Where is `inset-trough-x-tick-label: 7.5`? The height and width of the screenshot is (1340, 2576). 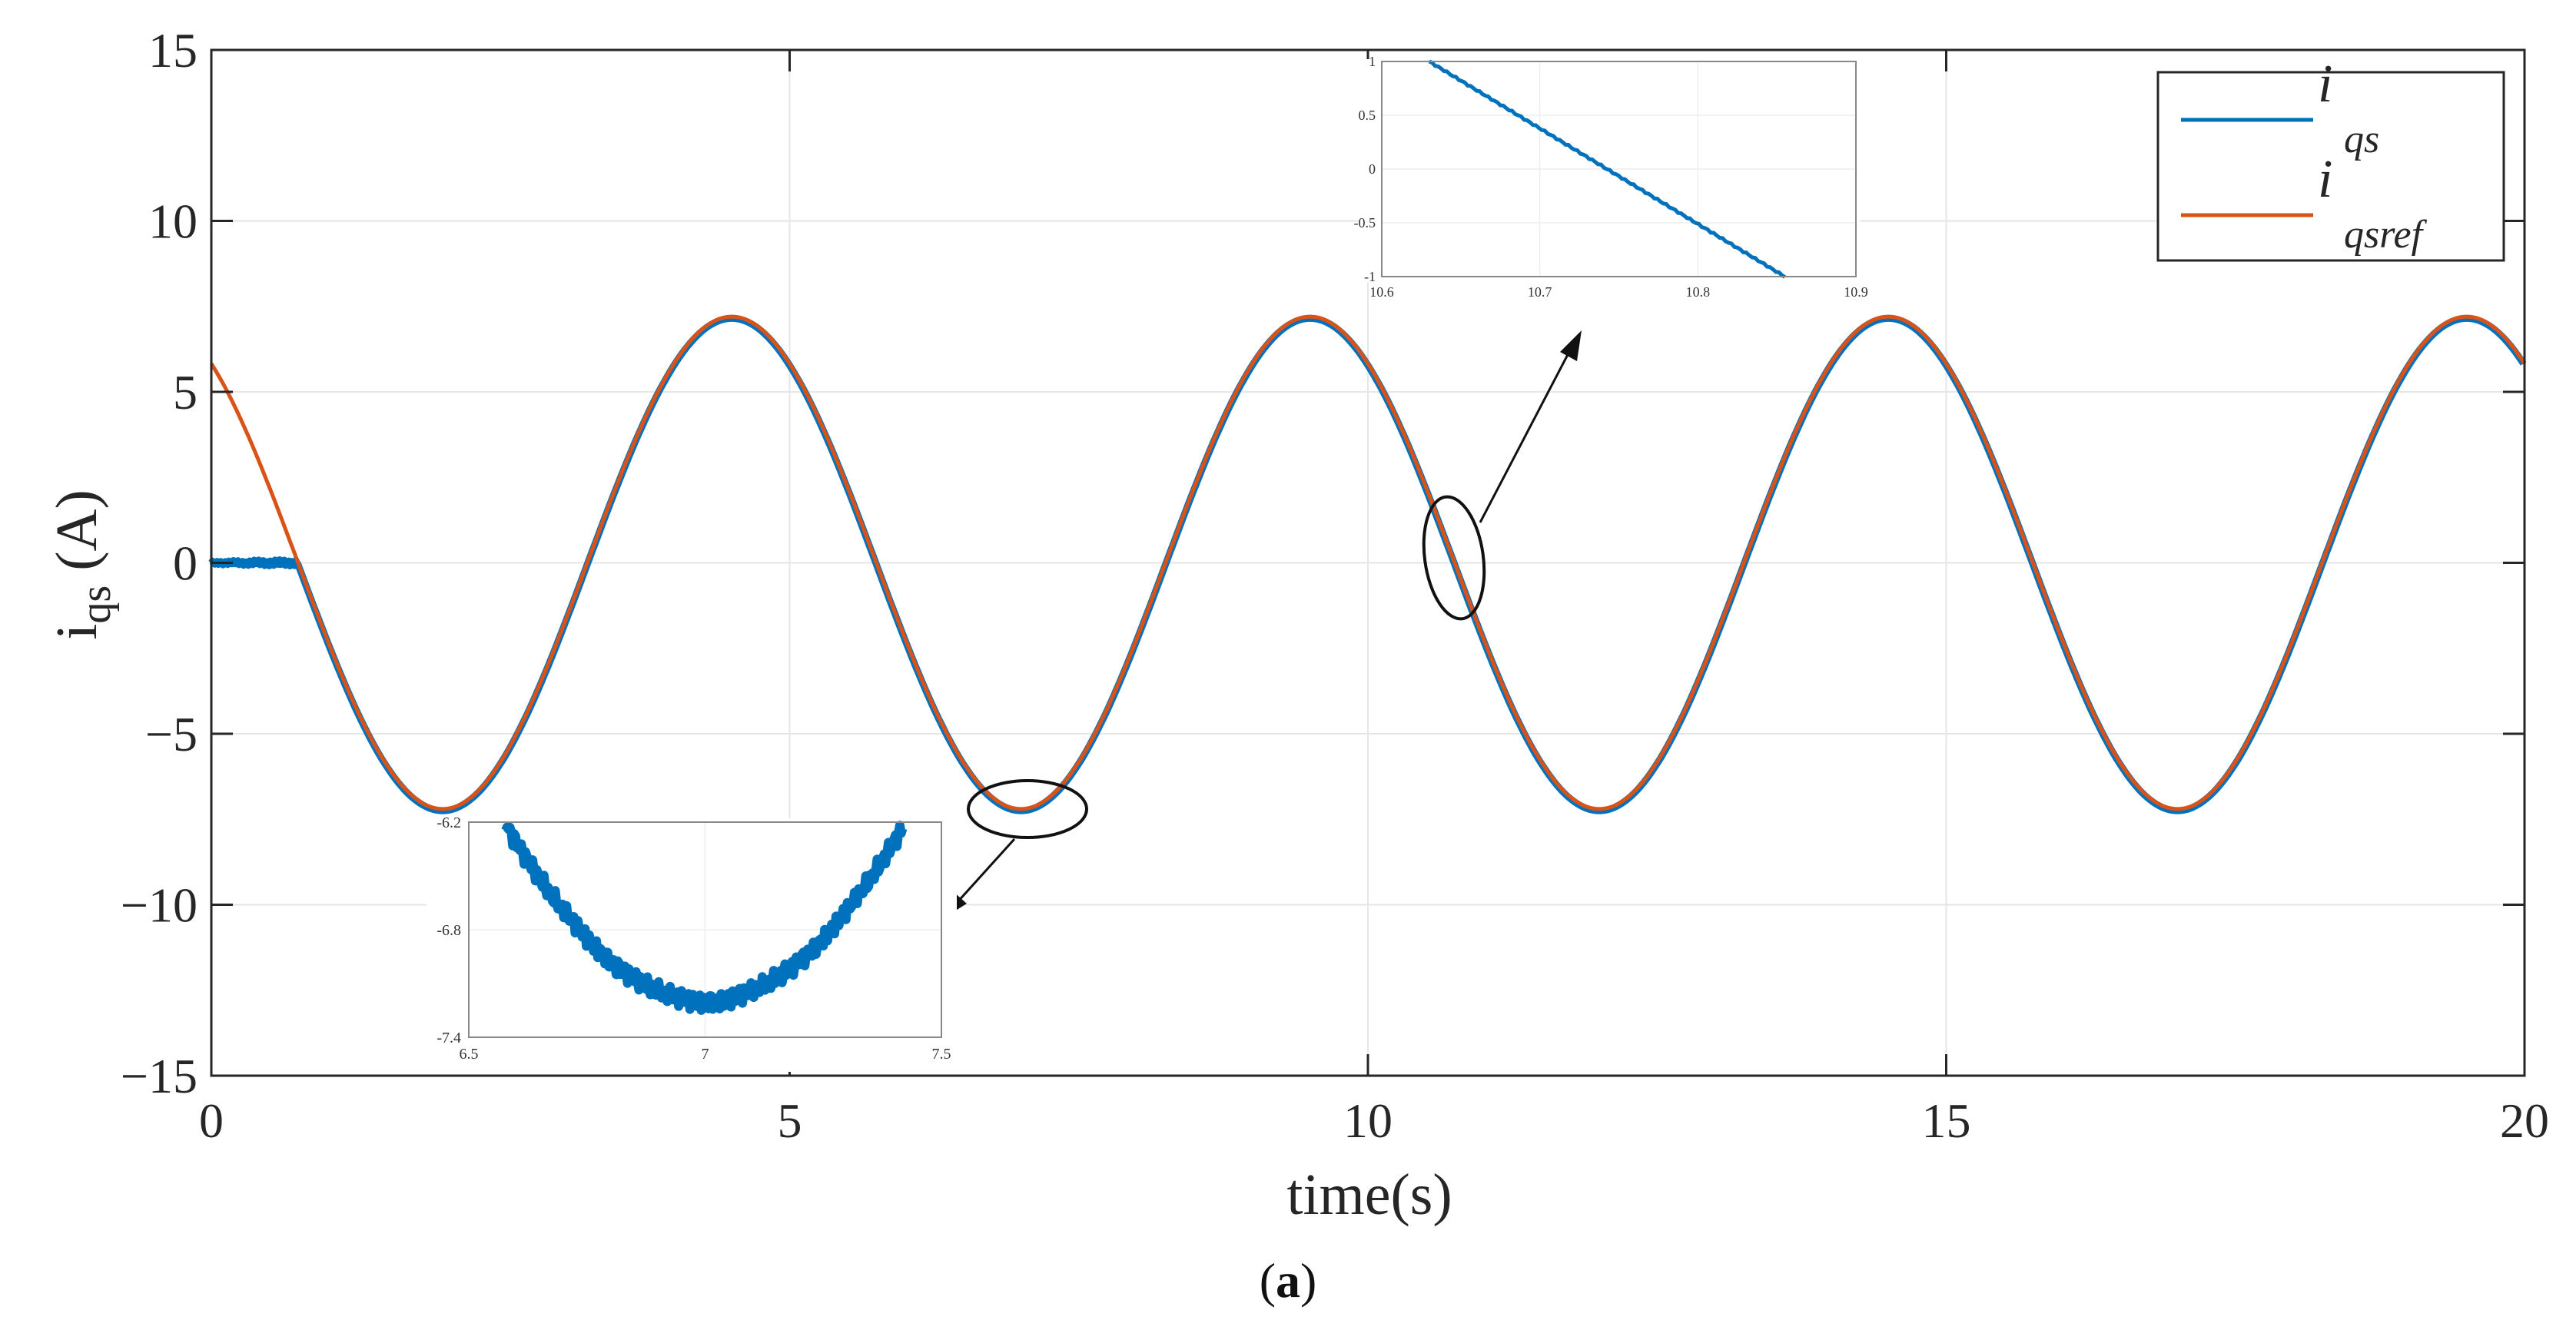 inset-trough-x-tick-label: 7.5 is located at coordinates (942, 1054).